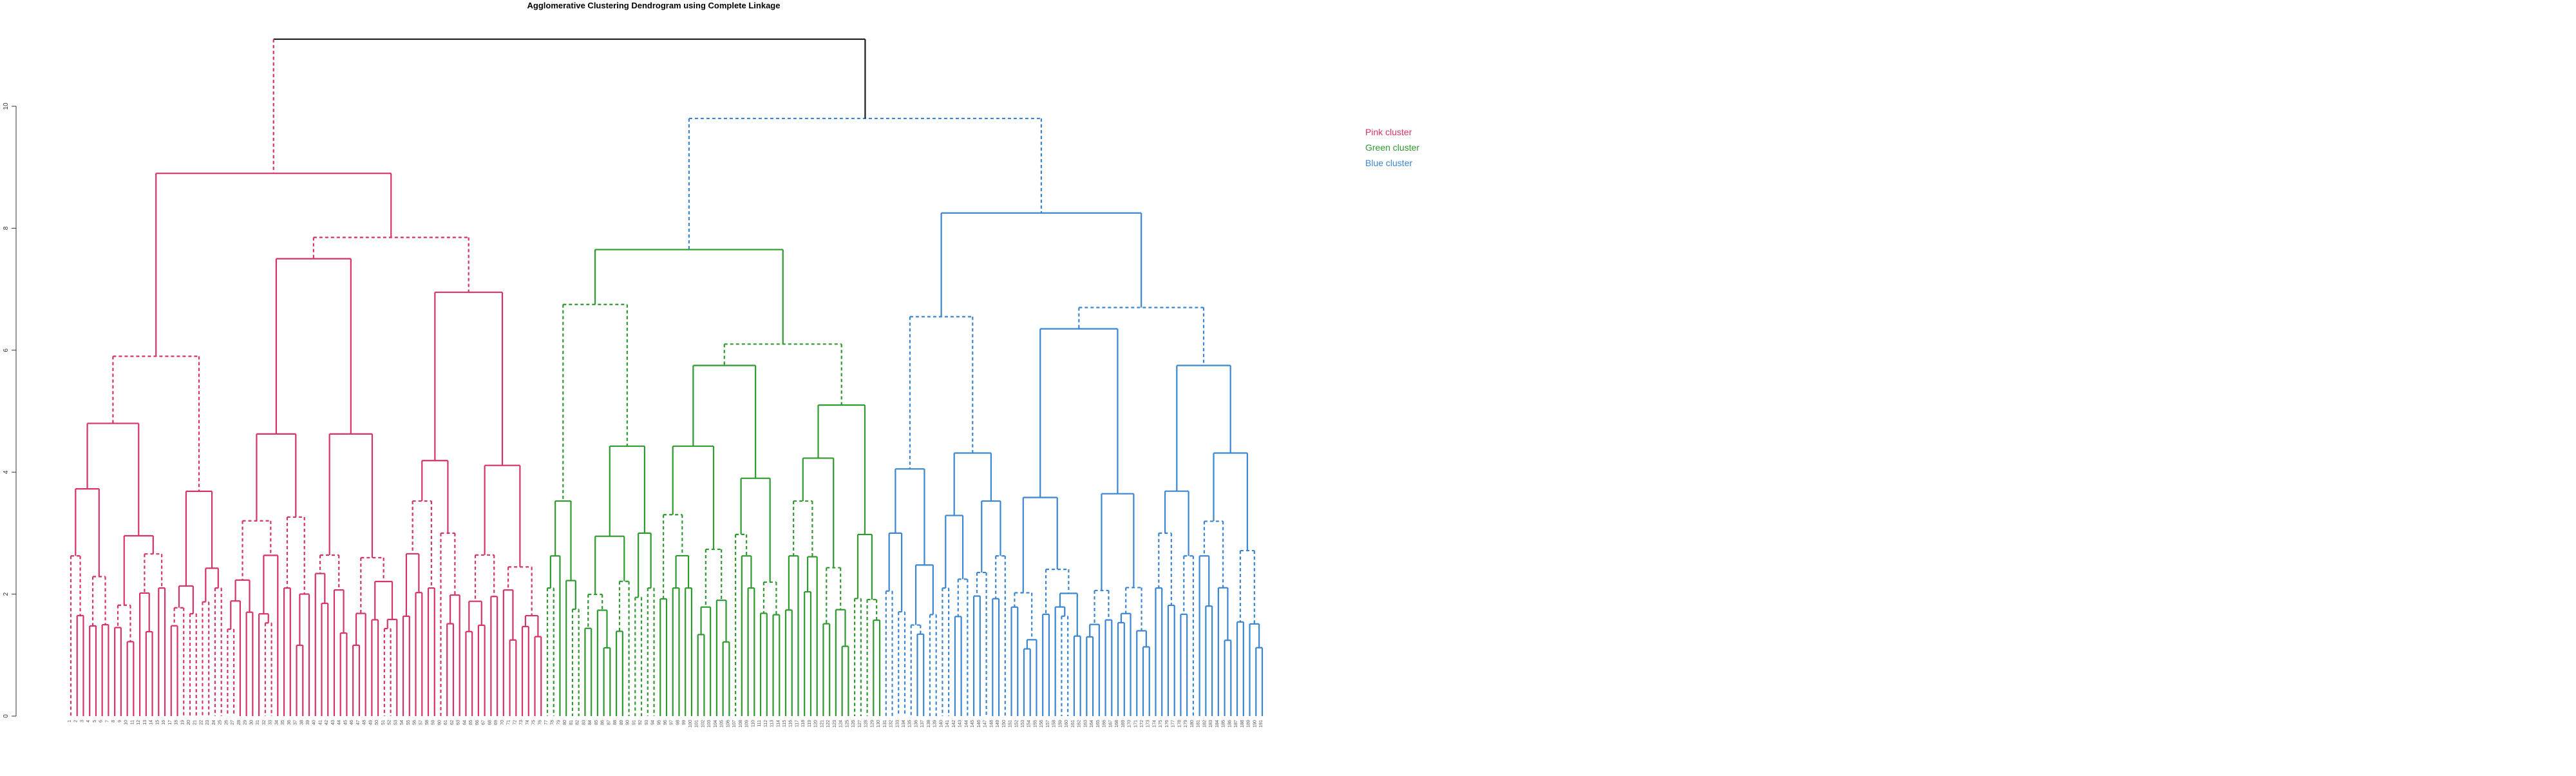  What do you see at coordinates (647, 722) in the screenshot?
I see `leaf-label: 93` at bounding box center [647, 722].